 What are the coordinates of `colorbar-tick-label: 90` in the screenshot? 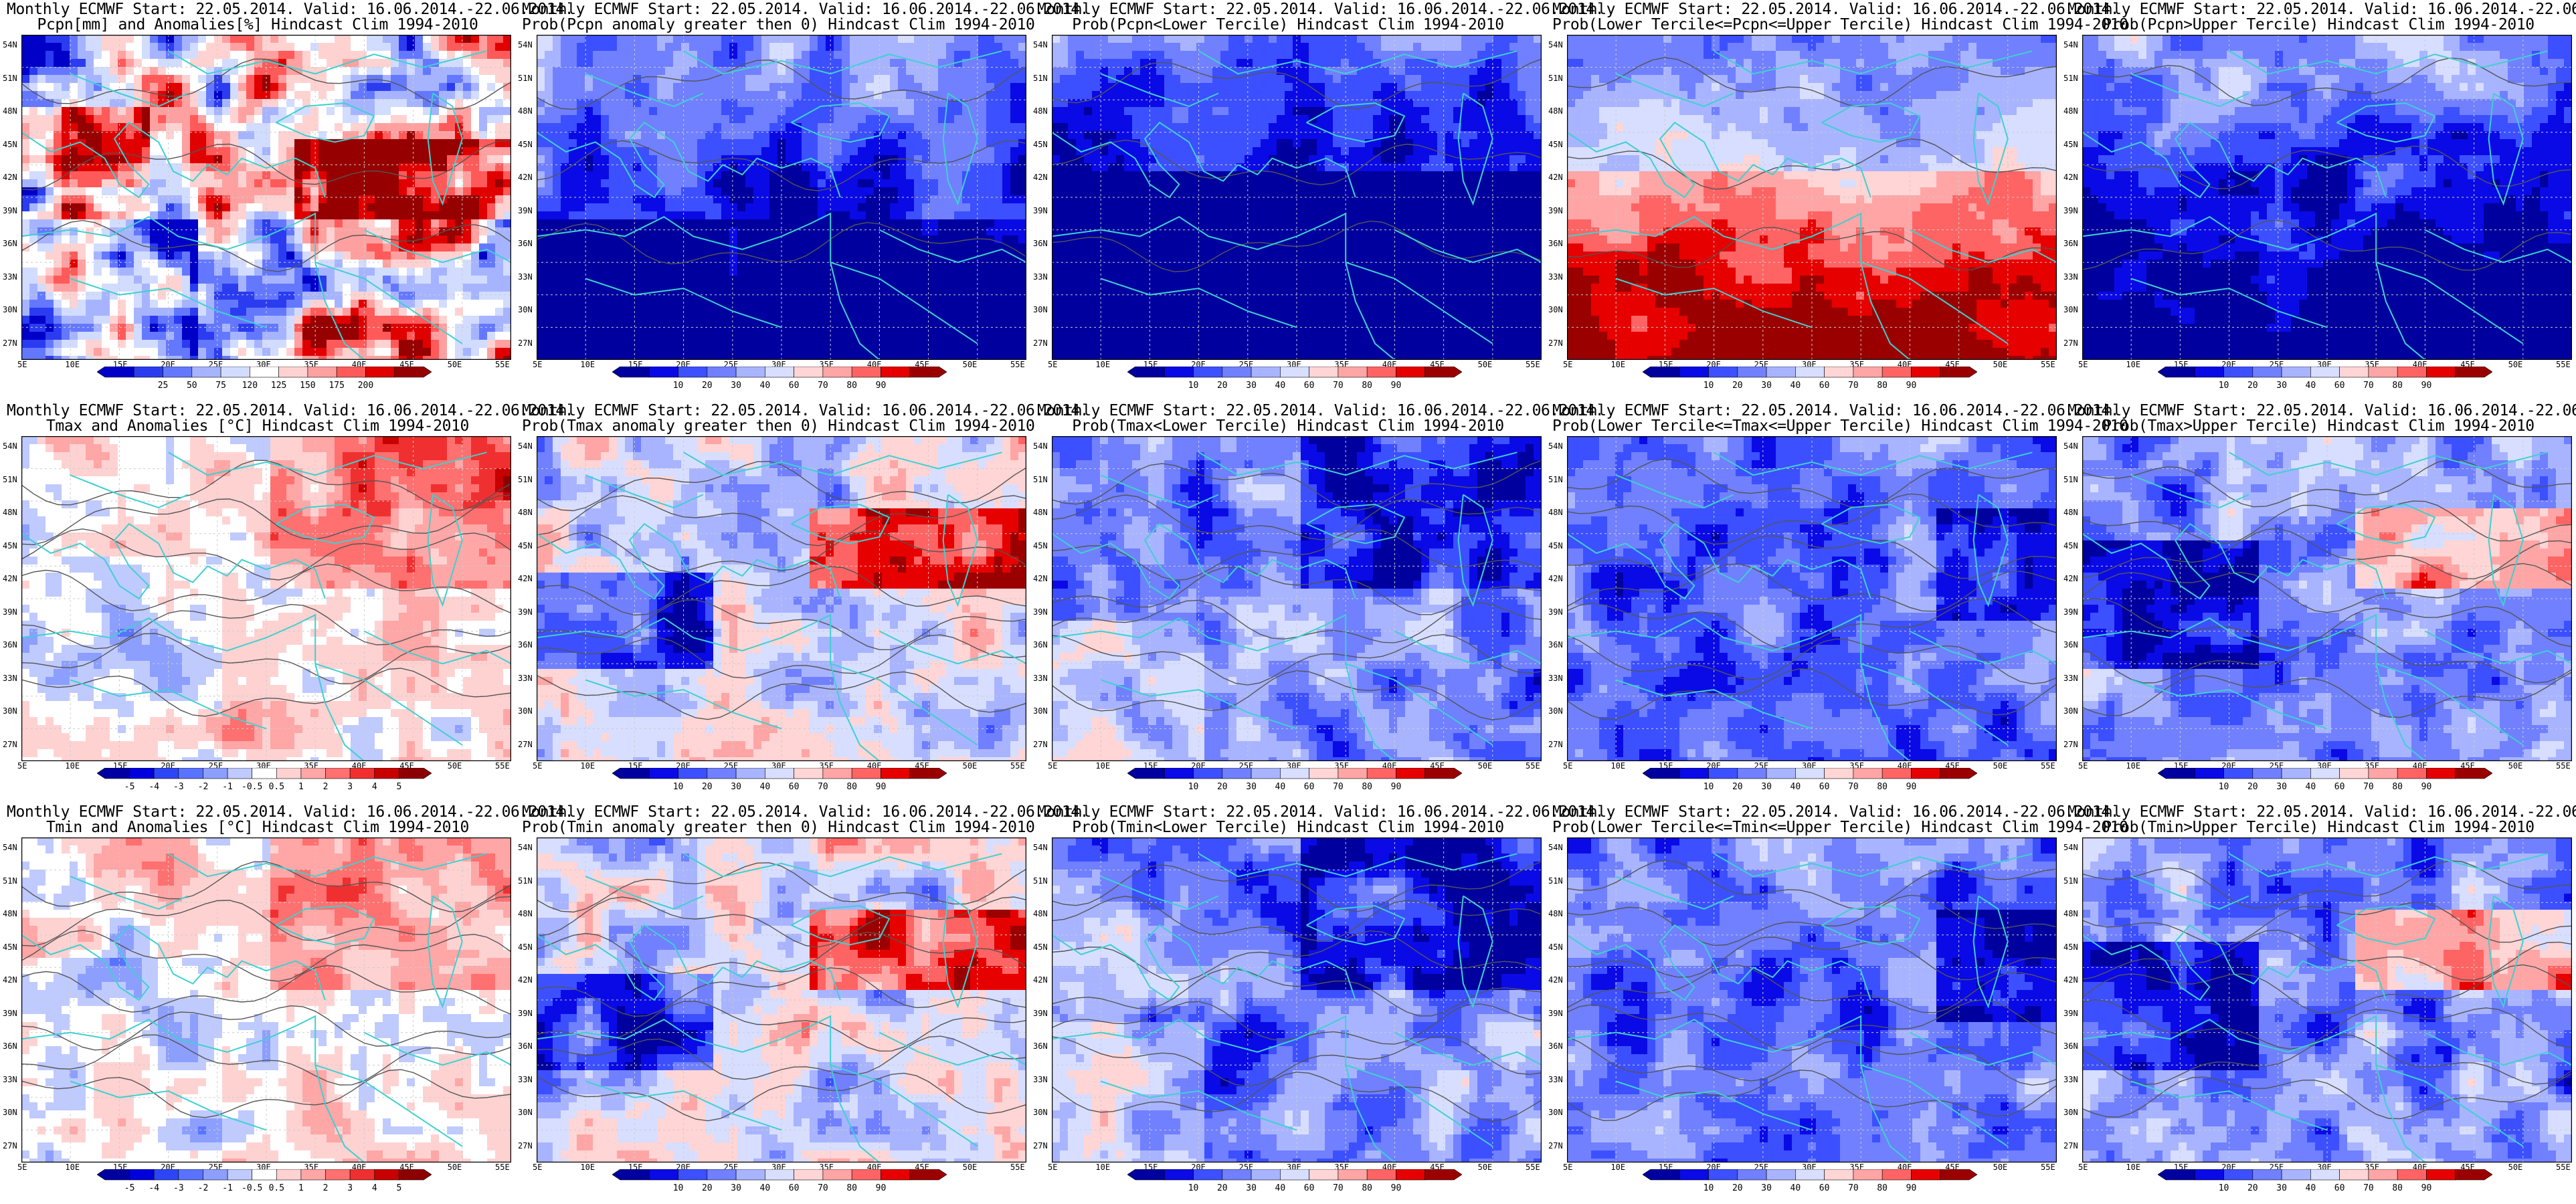 It's located at (1911, 787).